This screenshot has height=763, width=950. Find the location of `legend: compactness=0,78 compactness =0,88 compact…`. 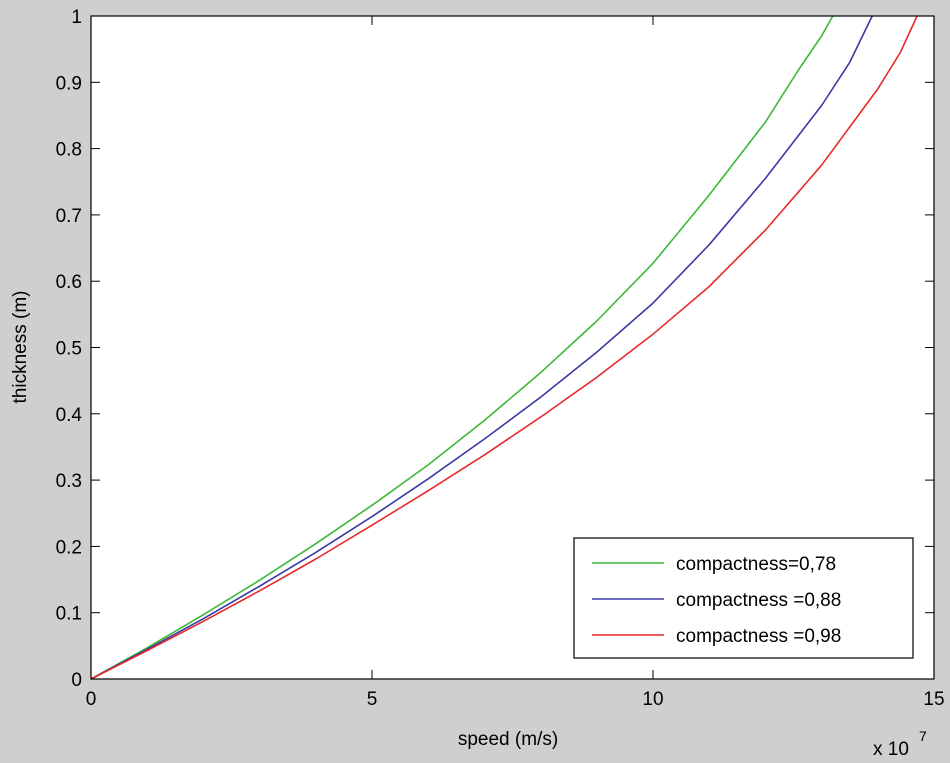

legend: compactness=0,78 compactness =0,88 compact… is located at coordinates (743, 598).